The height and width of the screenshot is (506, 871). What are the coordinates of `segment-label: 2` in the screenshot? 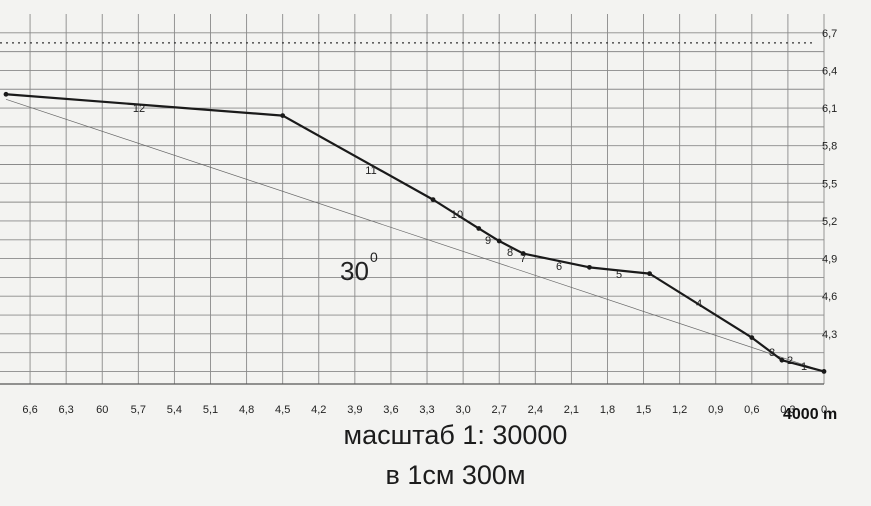 It's located at (790, 361).